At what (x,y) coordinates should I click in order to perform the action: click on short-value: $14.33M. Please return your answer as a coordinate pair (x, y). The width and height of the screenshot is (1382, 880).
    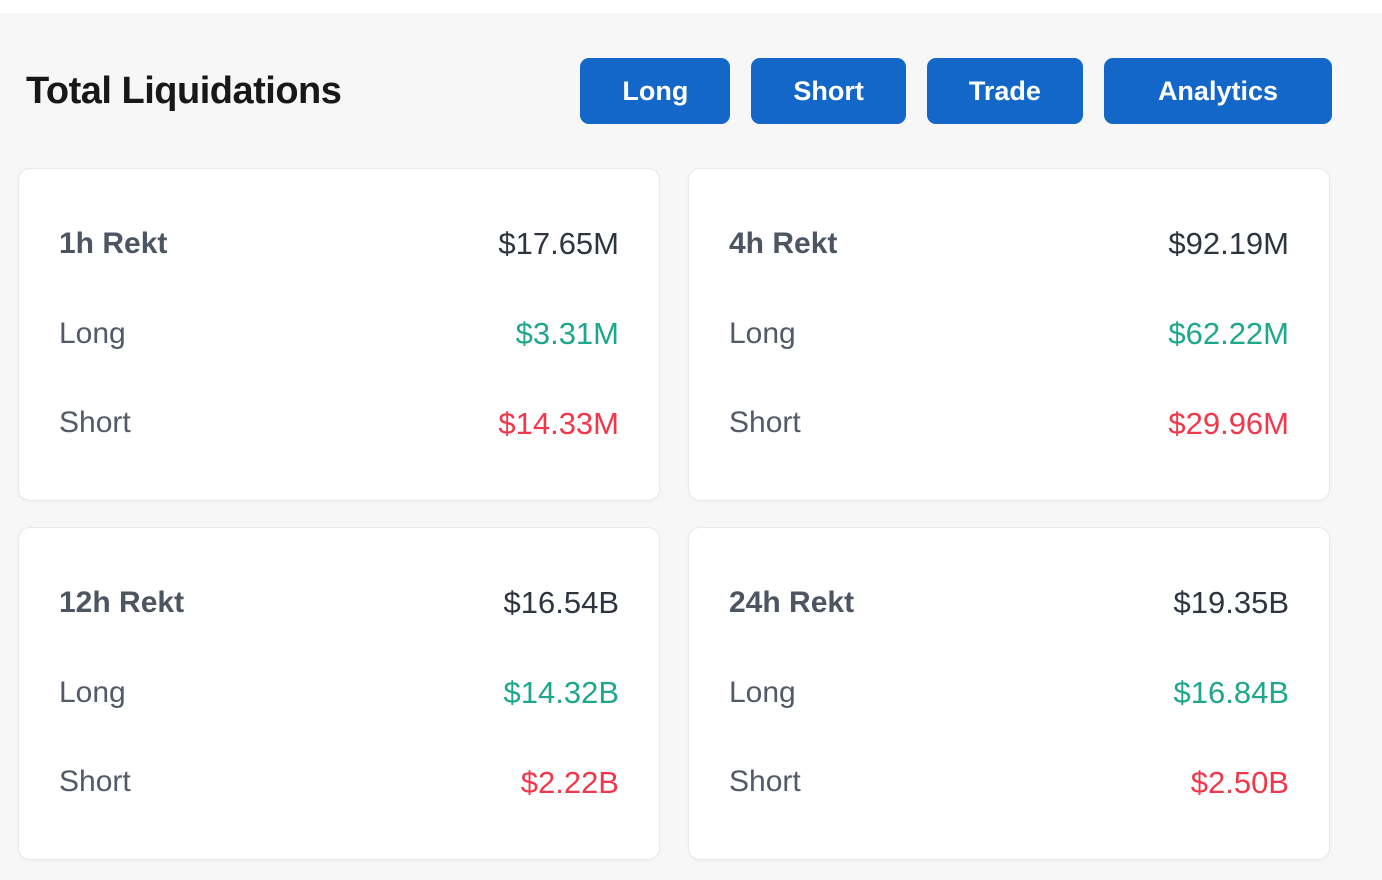
    Looking at the image, I should click on (558, 423).